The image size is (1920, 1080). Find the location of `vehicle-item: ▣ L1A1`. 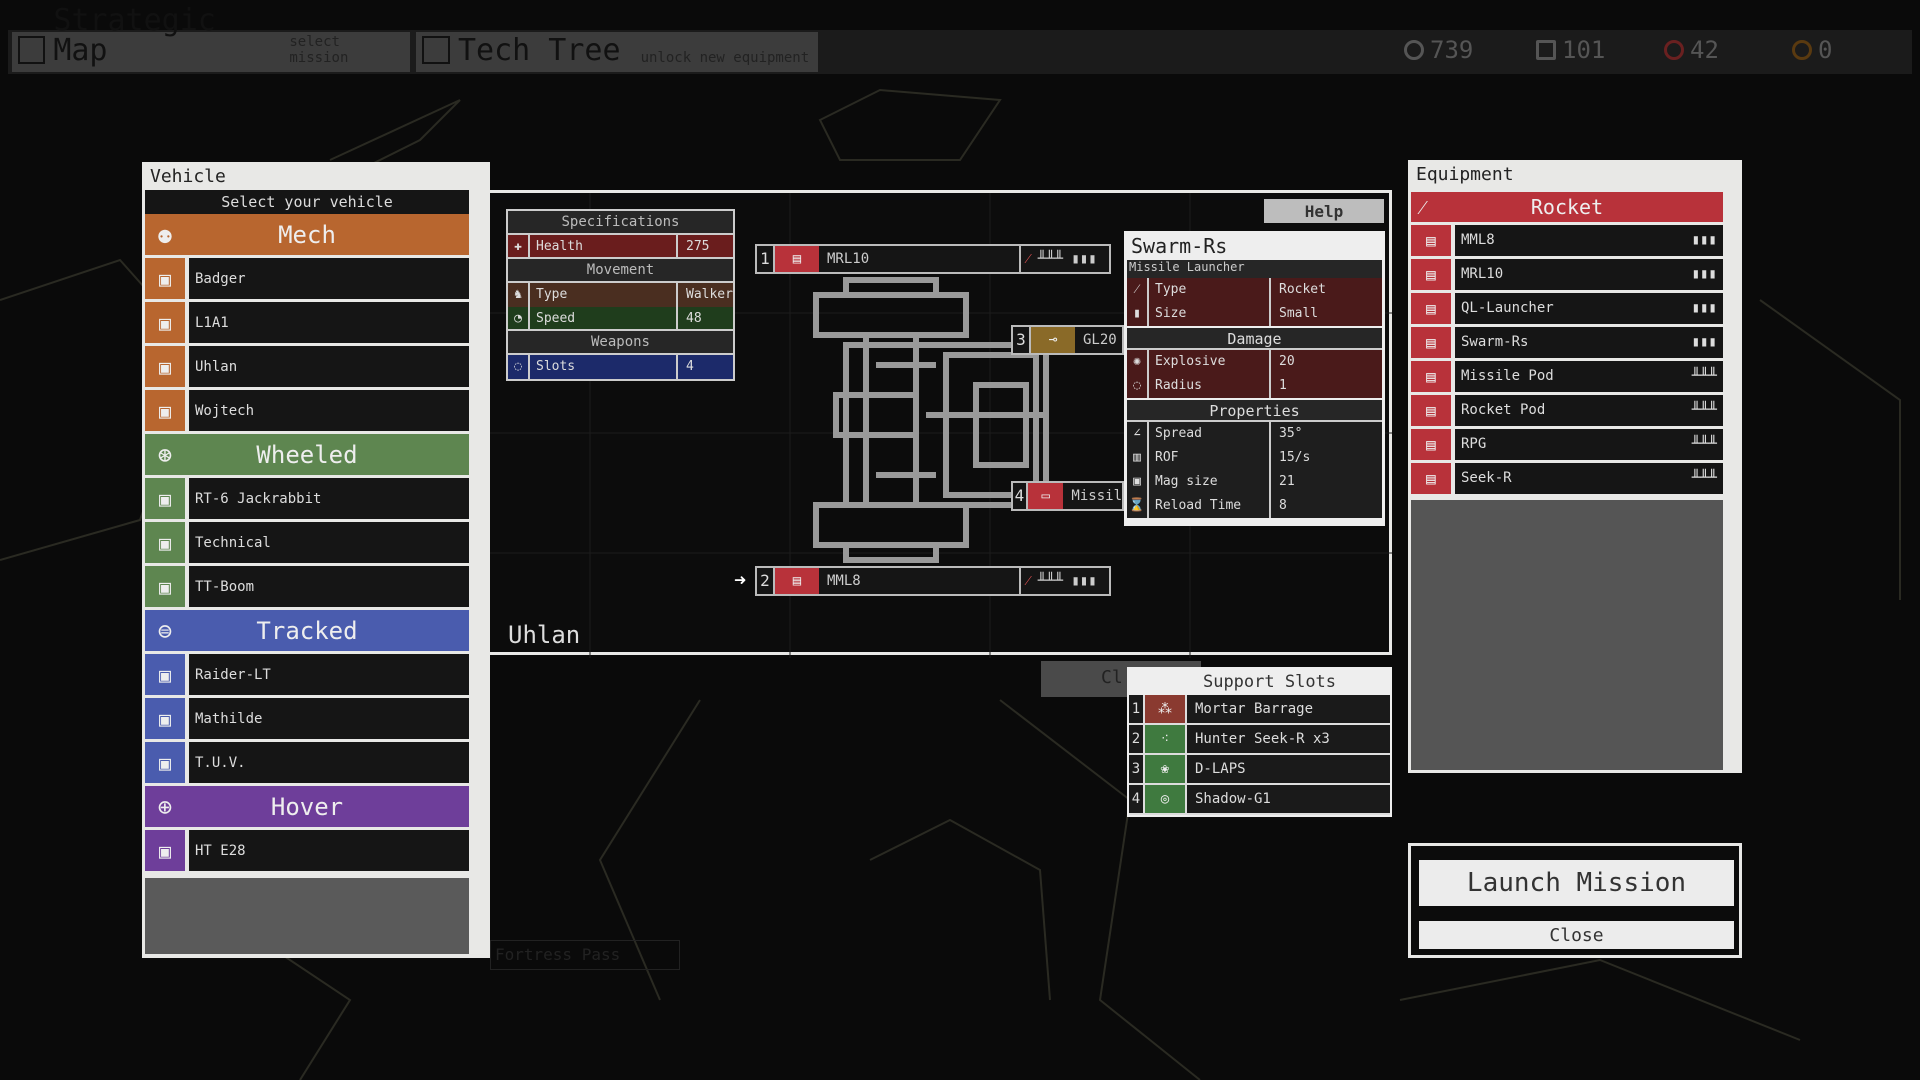

vehicle-item: ▣ L1A1 is located at coordinates (307, 324).